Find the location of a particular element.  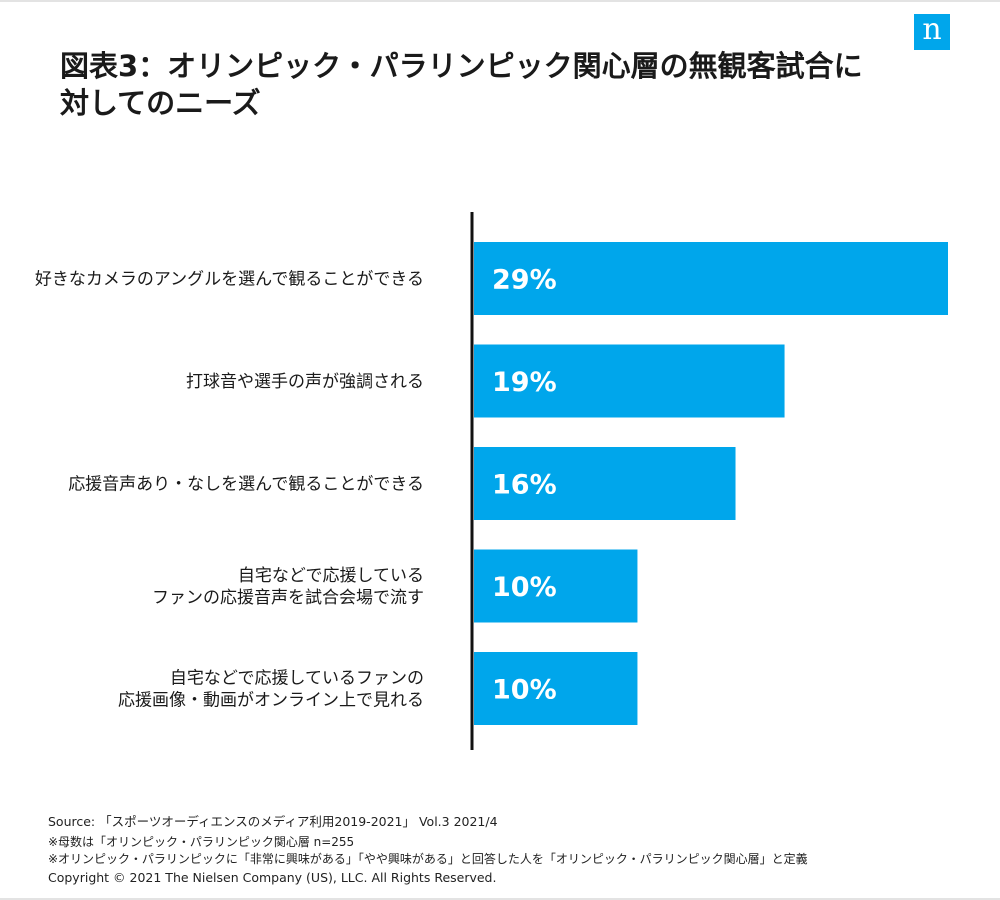

value-label-3: 16% is located at coordinates (524, 485).